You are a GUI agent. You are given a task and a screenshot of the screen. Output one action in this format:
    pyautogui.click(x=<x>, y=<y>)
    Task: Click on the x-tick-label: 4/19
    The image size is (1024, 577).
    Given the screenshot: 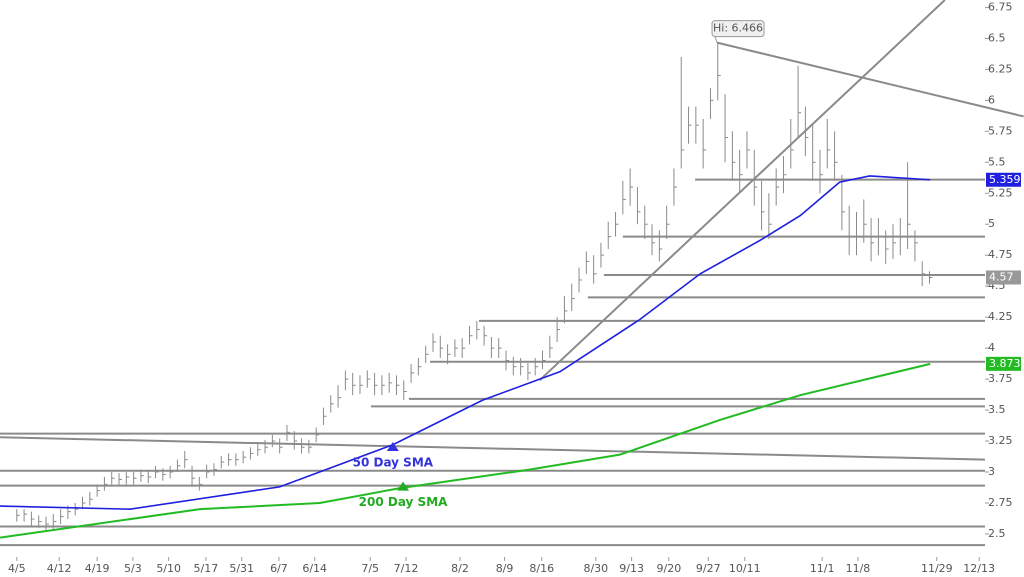 What is the action you would take?
    pyautogui.click(x=97, y=568)
    